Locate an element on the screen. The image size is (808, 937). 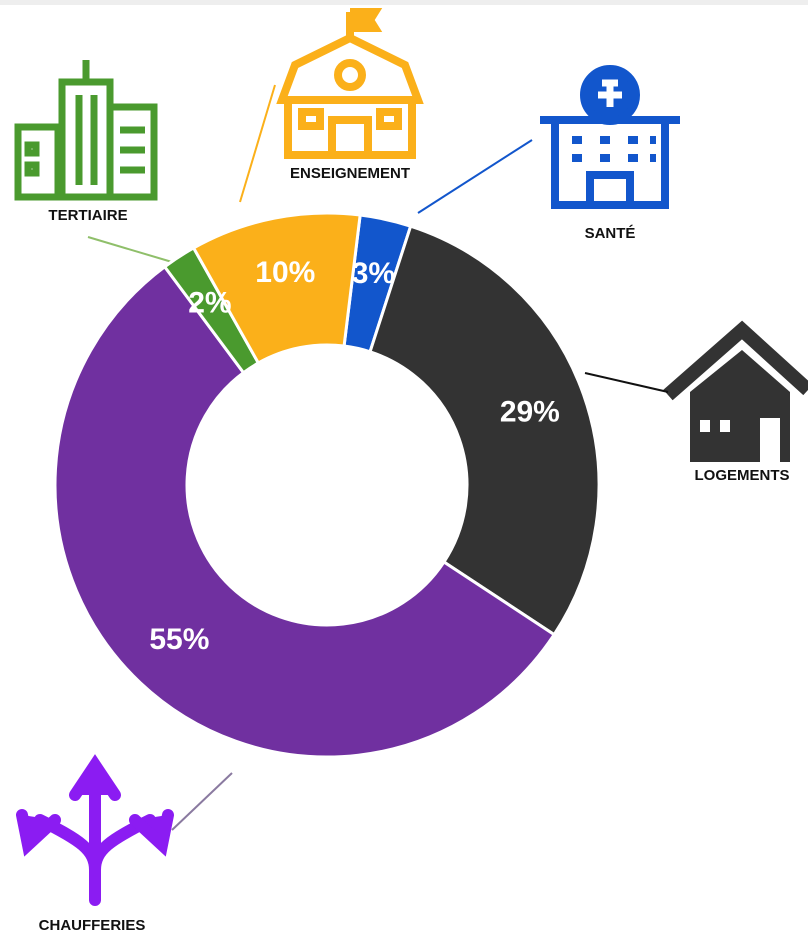
value-label: 29% is located at coordinates (530, 412).